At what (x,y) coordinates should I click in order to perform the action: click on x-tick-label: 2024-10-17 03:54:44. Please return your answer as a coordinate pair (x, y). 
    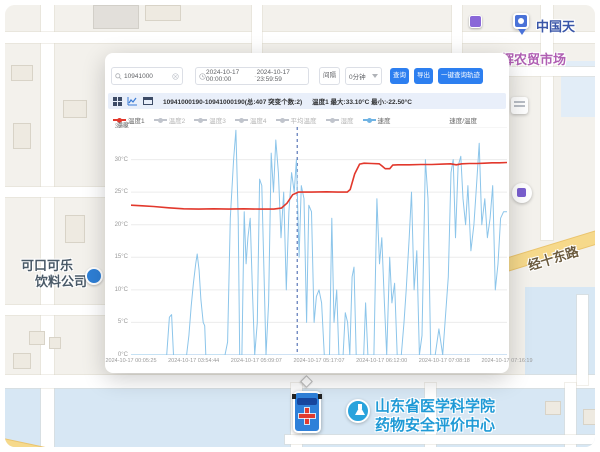
    Looking at the image, I should click on (194, 361).